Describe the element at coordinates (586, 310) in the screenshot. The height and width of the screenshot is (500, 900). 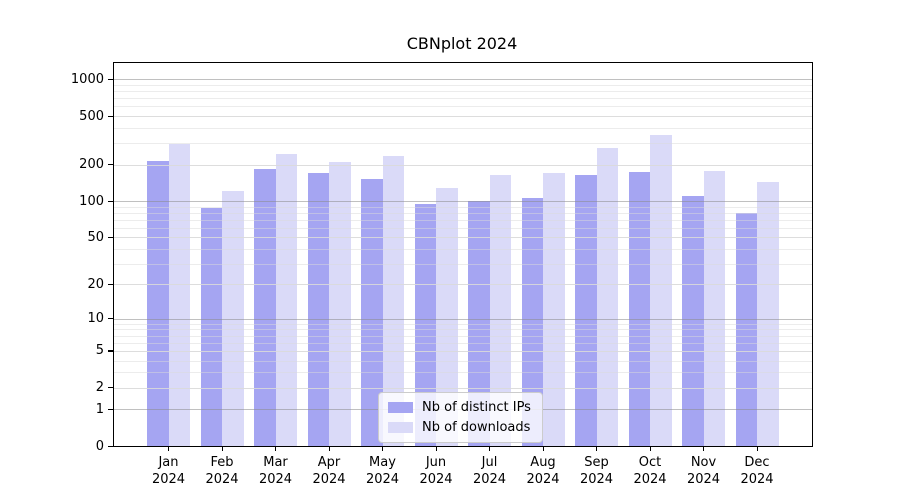
I see `bar-ips-sep` at that location.